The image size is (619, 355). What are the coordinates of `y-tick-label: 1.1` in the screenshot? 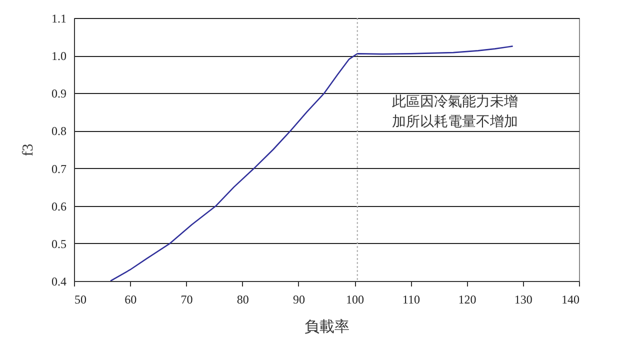 It's located at (59, 19).